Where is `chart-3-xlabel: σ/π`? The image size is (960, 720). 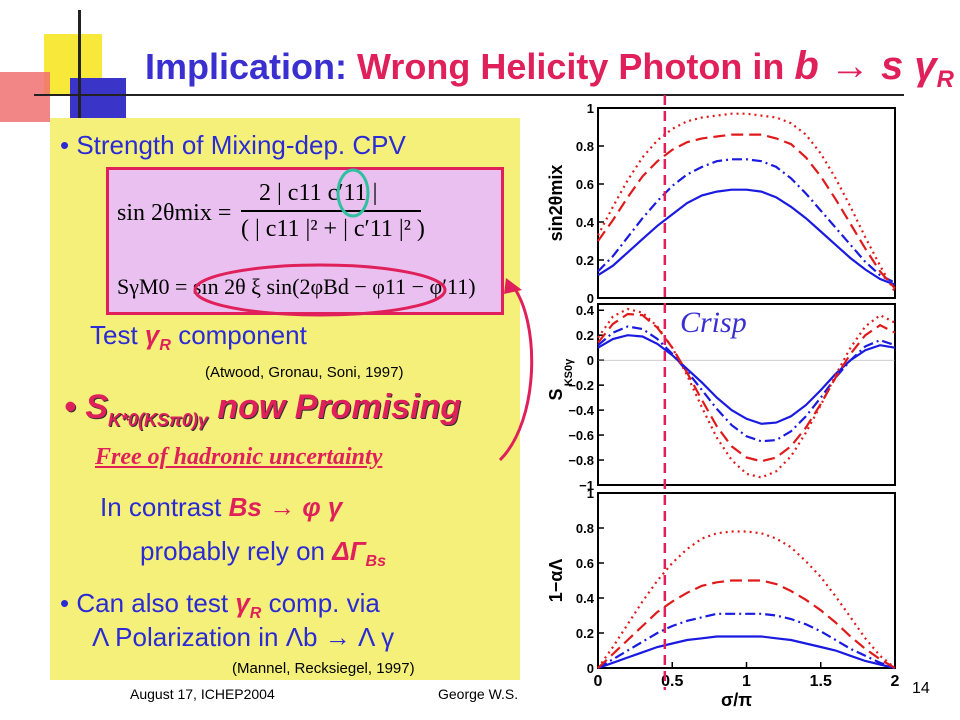
chart-3-xlabel: σ/π is located at coordinates (736, 700).